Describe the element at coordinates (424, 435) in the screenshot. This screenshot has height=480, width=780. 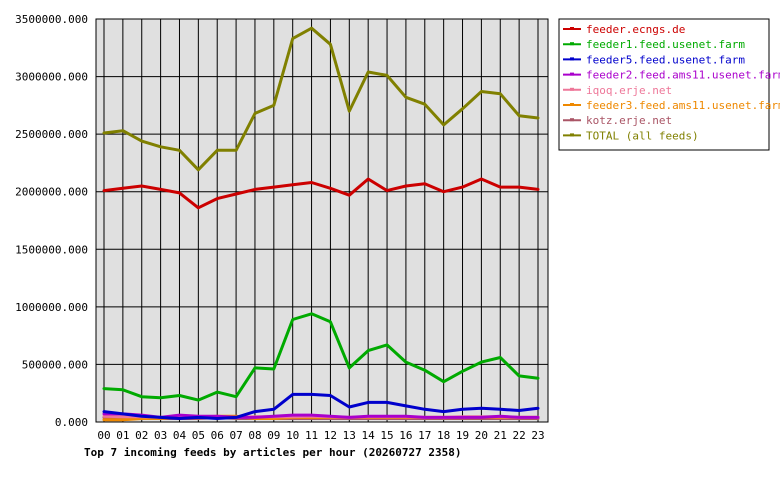
I see `x-tick-label: 17` at that location.